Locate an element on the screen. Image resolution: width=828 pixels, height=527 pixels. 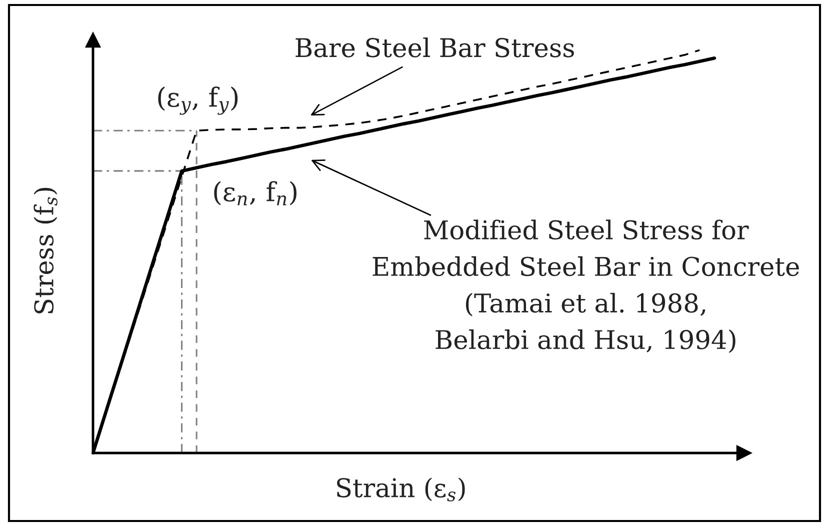
y-axis-title: Stress (f$_{s}$) is located at coordinates (46, 251).